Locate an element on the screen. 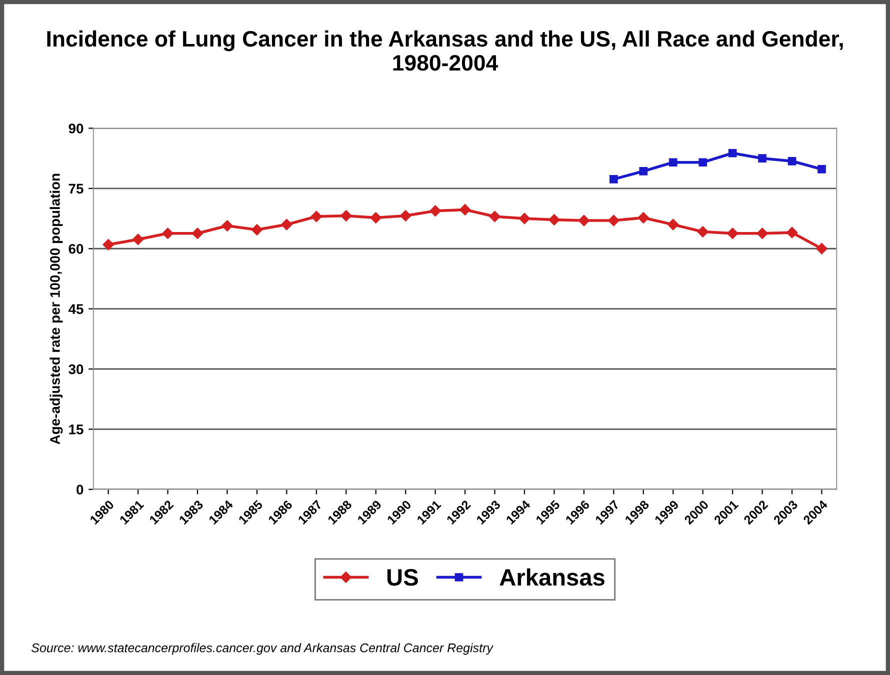 The width and height of the screenshot is (890, 675). y-tick-label: 75 is located at coordinates (76, 189).